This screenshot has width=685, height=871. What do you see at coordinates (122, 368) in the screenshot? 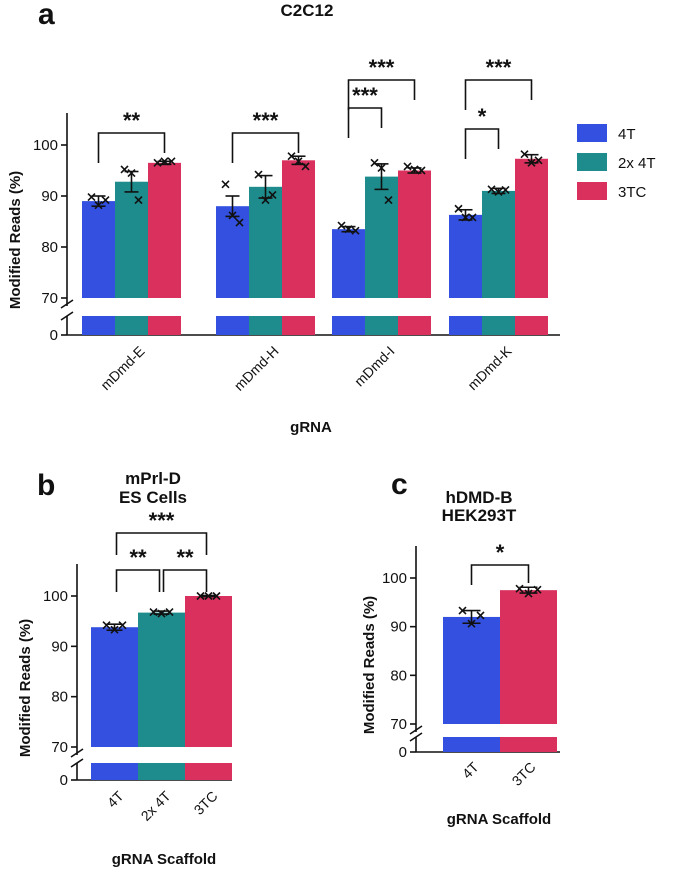
I see `x-tick-label: mDmd-E` at bounding box center [122, 368].